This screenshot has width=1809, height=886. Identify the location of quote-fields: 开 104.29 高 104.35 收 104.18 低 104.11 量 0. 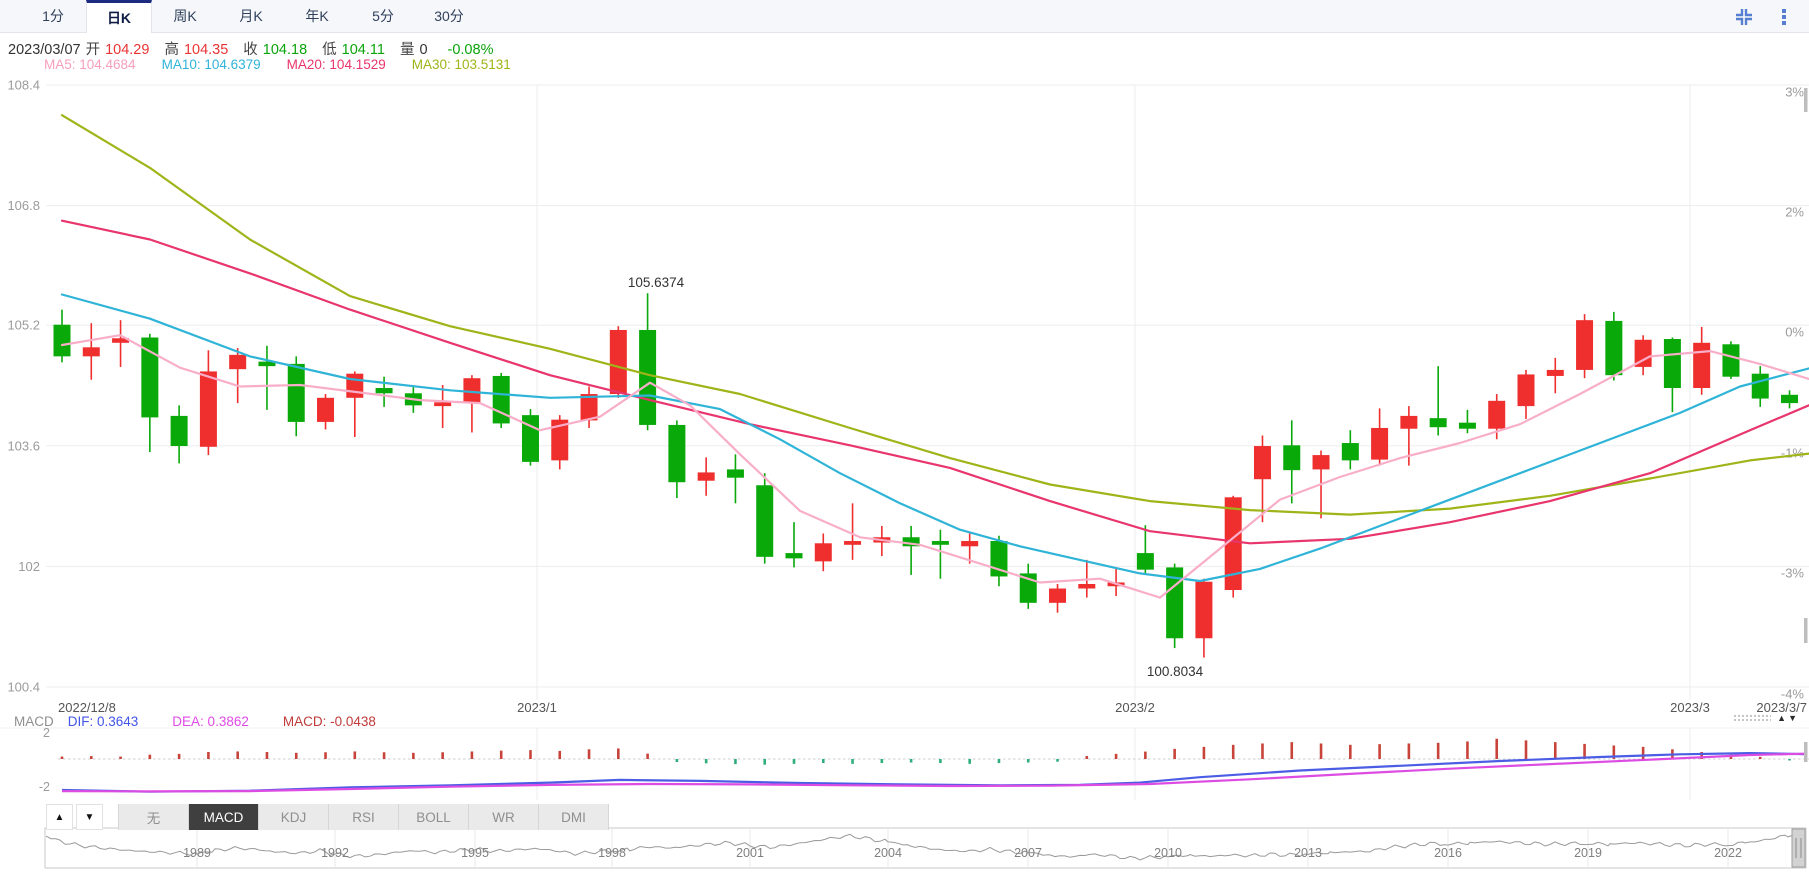
(264, 50).